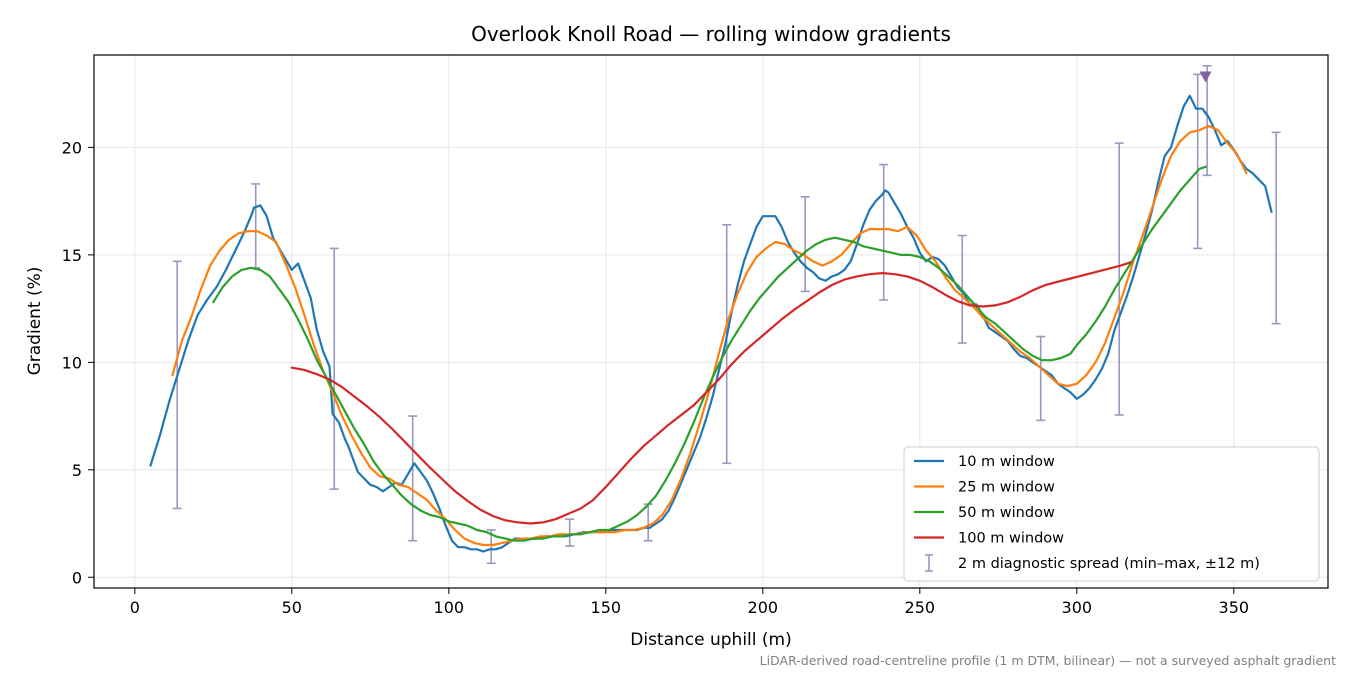 The image size is (1350, 675). Describe the element at coordinates (449, 607) in the screenshot. I see `x-tick-label-2: 100` at that location.